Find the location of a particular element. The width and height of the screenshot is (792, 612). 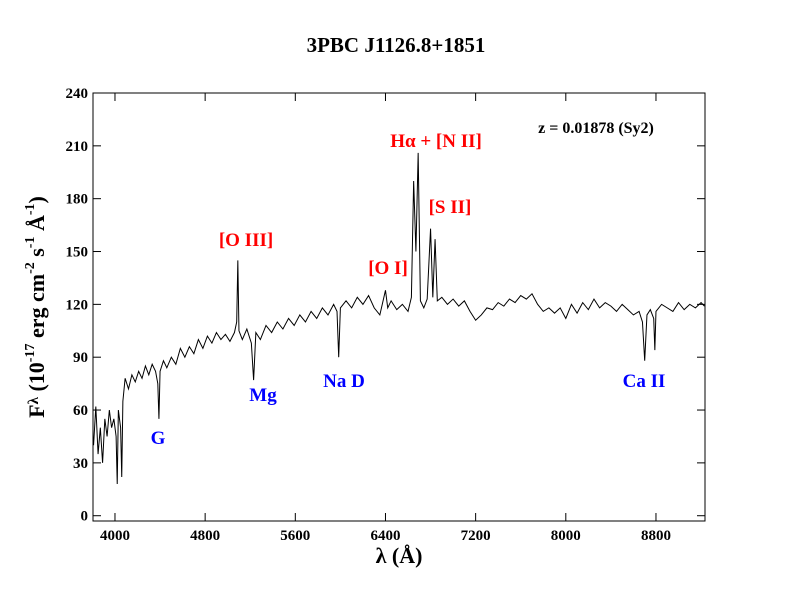

annotation: [S II] is located at coordinates (450, 207).